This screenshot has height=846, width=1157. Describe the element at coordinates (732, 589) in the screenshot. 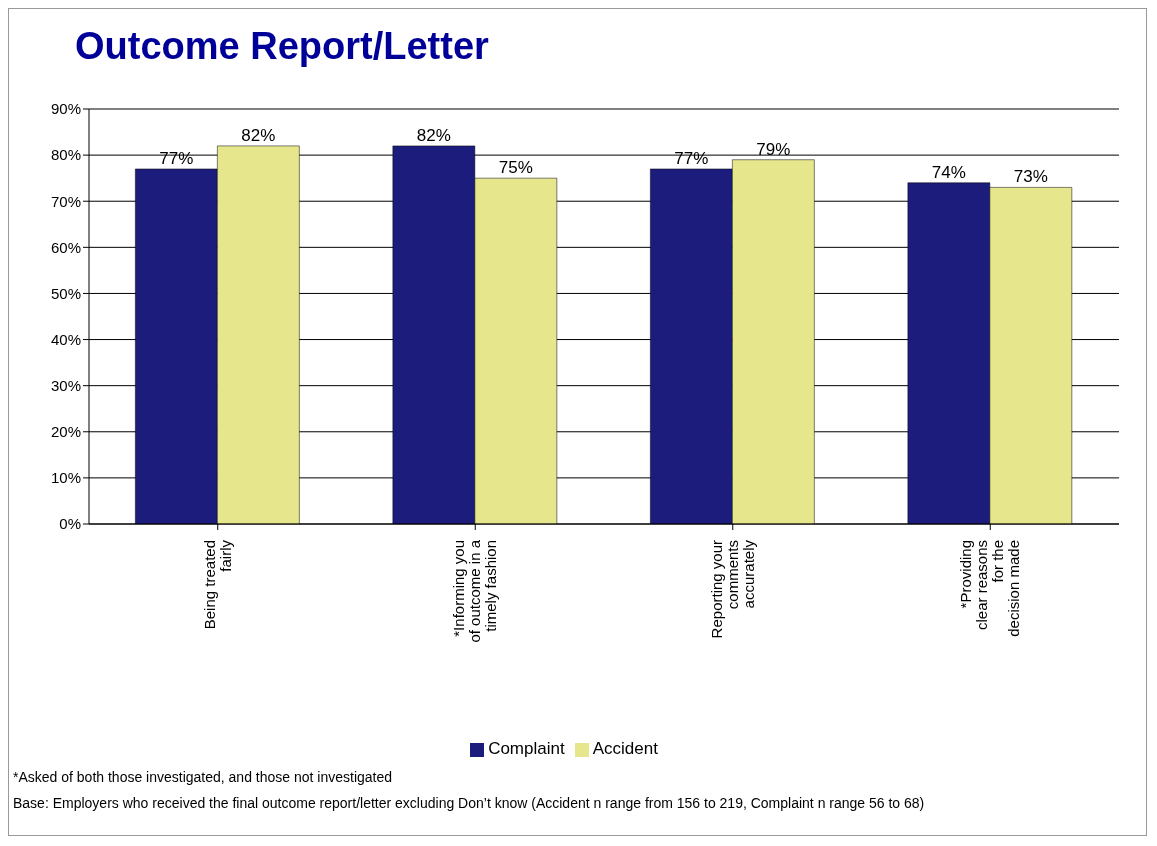

I see `x-tick-label: Reporting your comments accurately` at that location.